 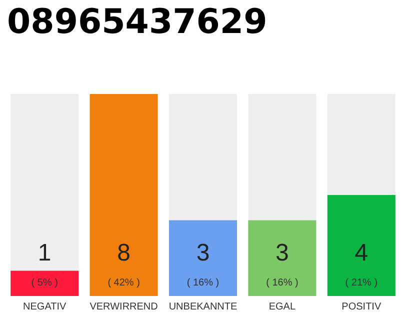 What do you see at coordinates (45, 307) in the screenshot?
I see `x-tick-label: NEGATIV` at bounding box center [45, 307].